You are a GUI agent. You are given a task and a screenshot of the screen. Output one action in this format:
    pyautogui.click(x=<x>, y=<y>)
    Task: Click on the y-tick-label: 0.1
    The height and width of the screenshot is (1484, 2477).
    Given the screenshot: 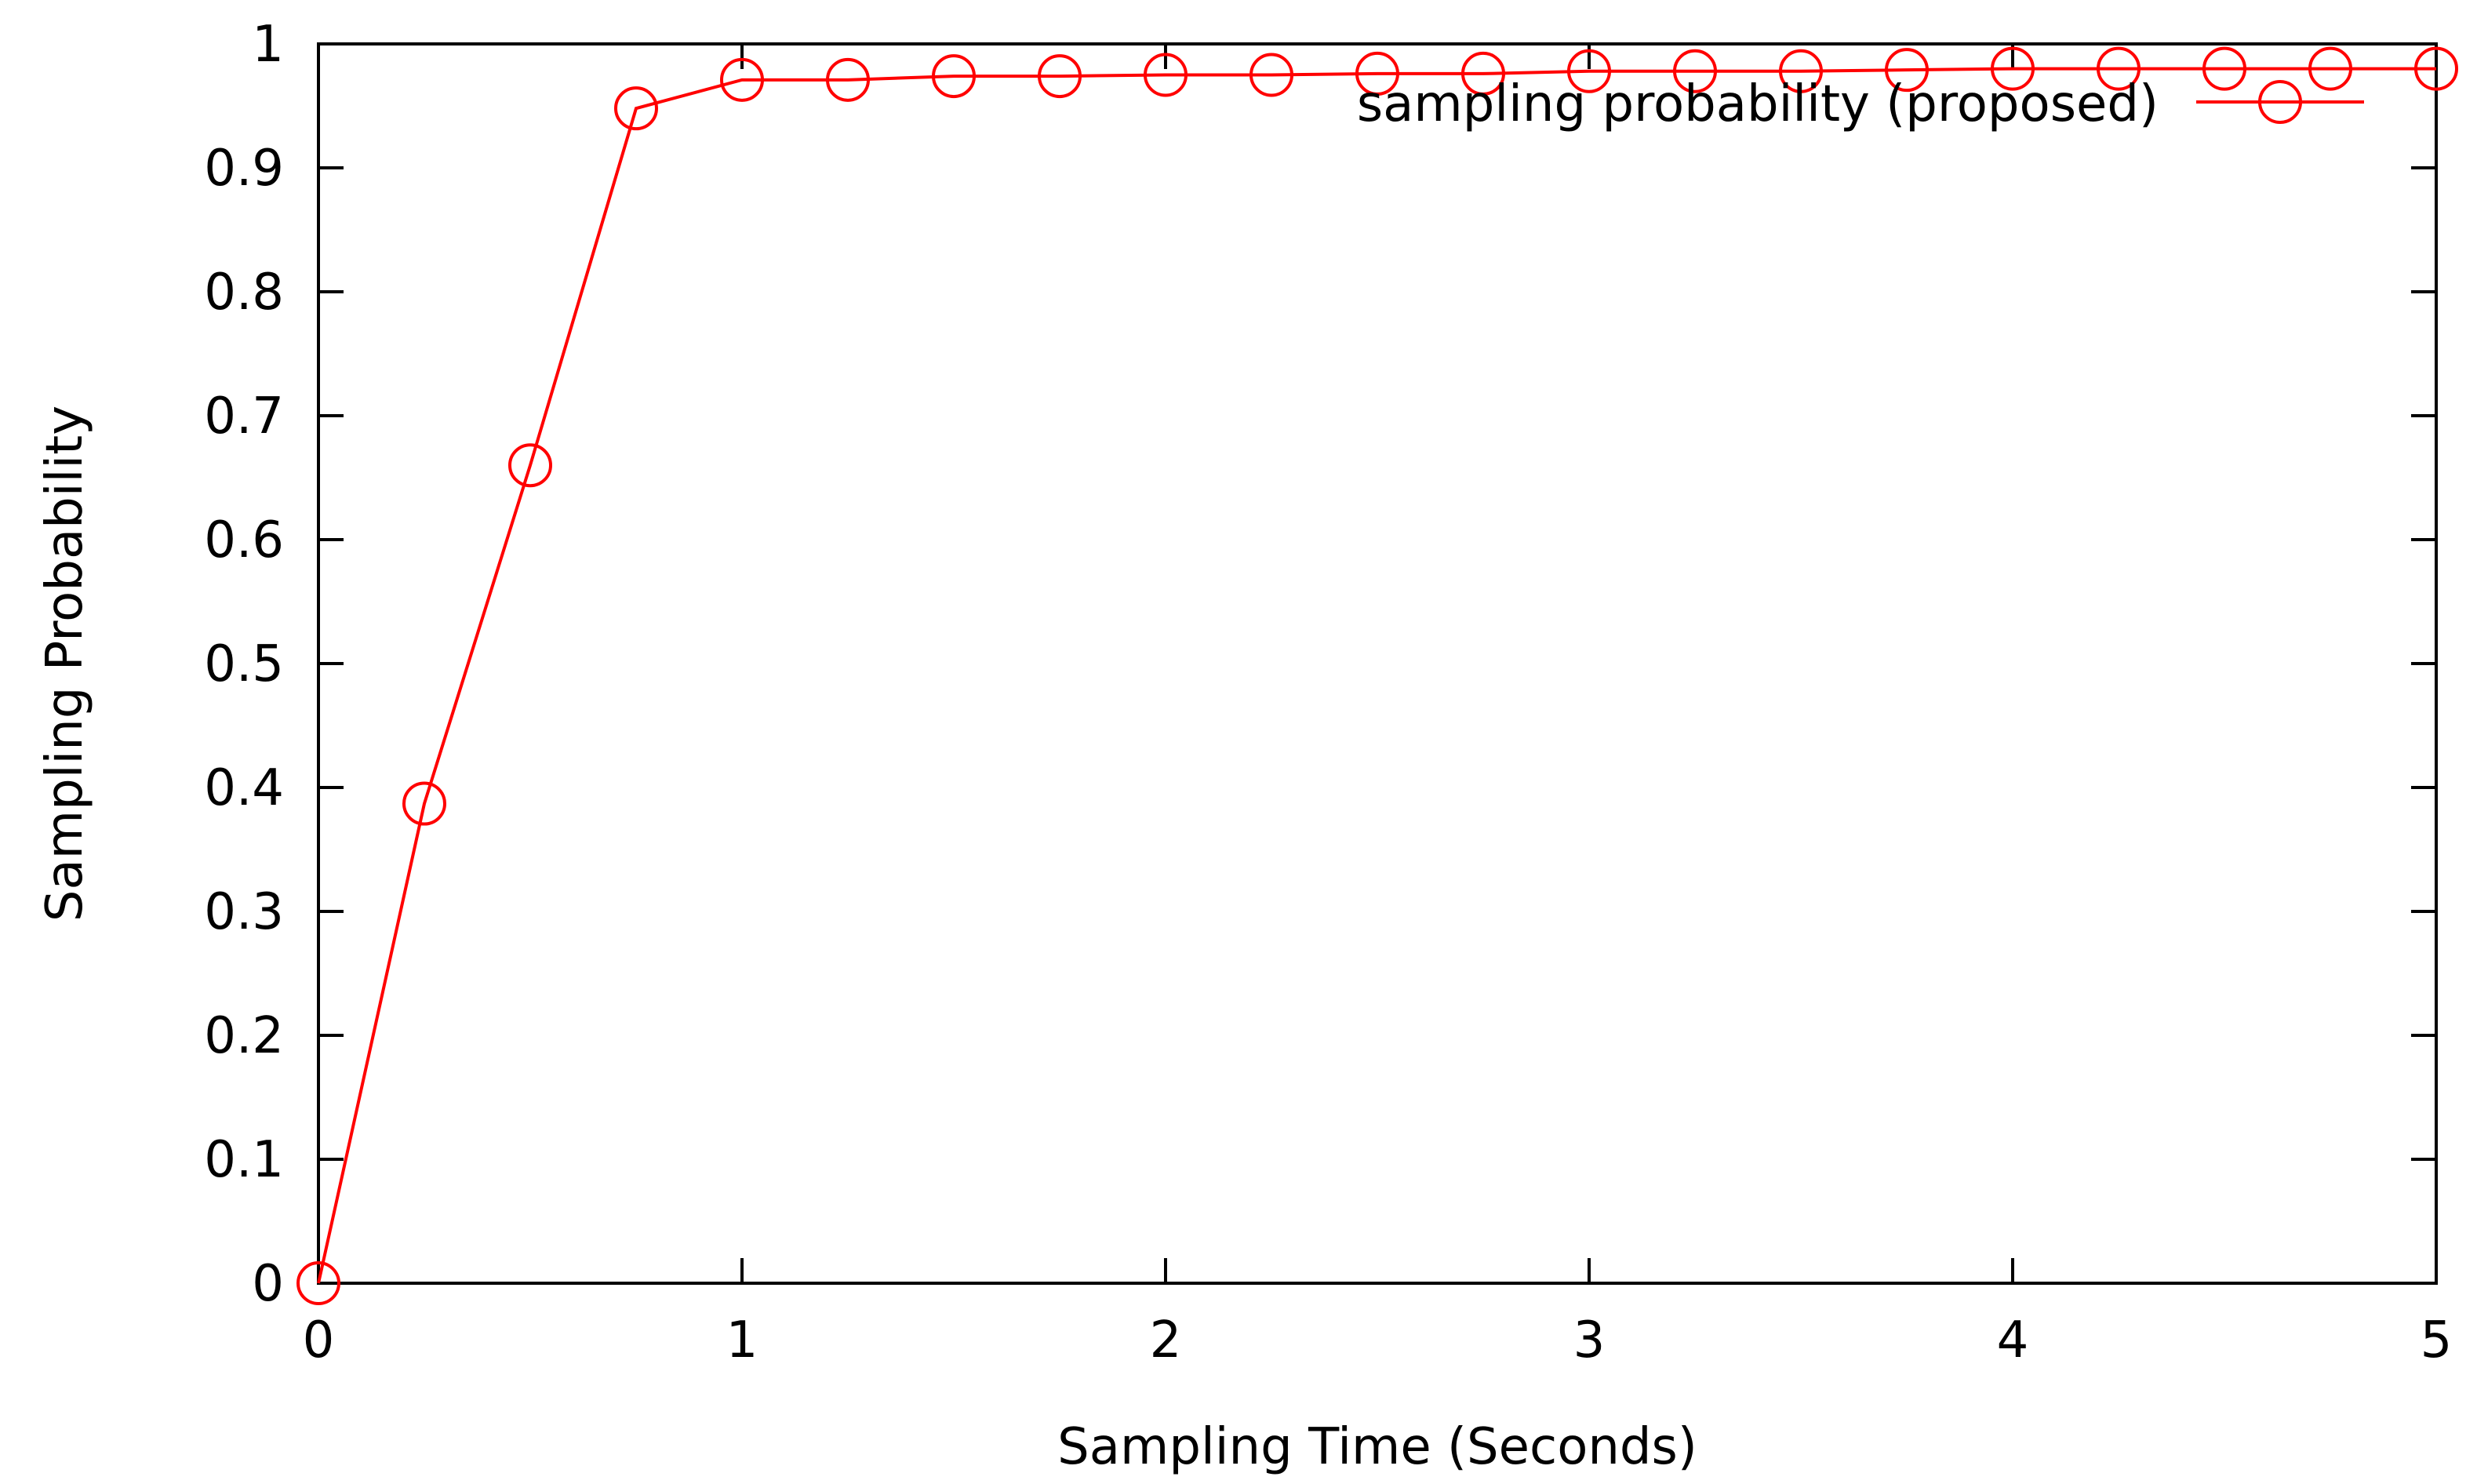 What is the action you would take?
    pyautogui.click(x=244, y=1160)
    